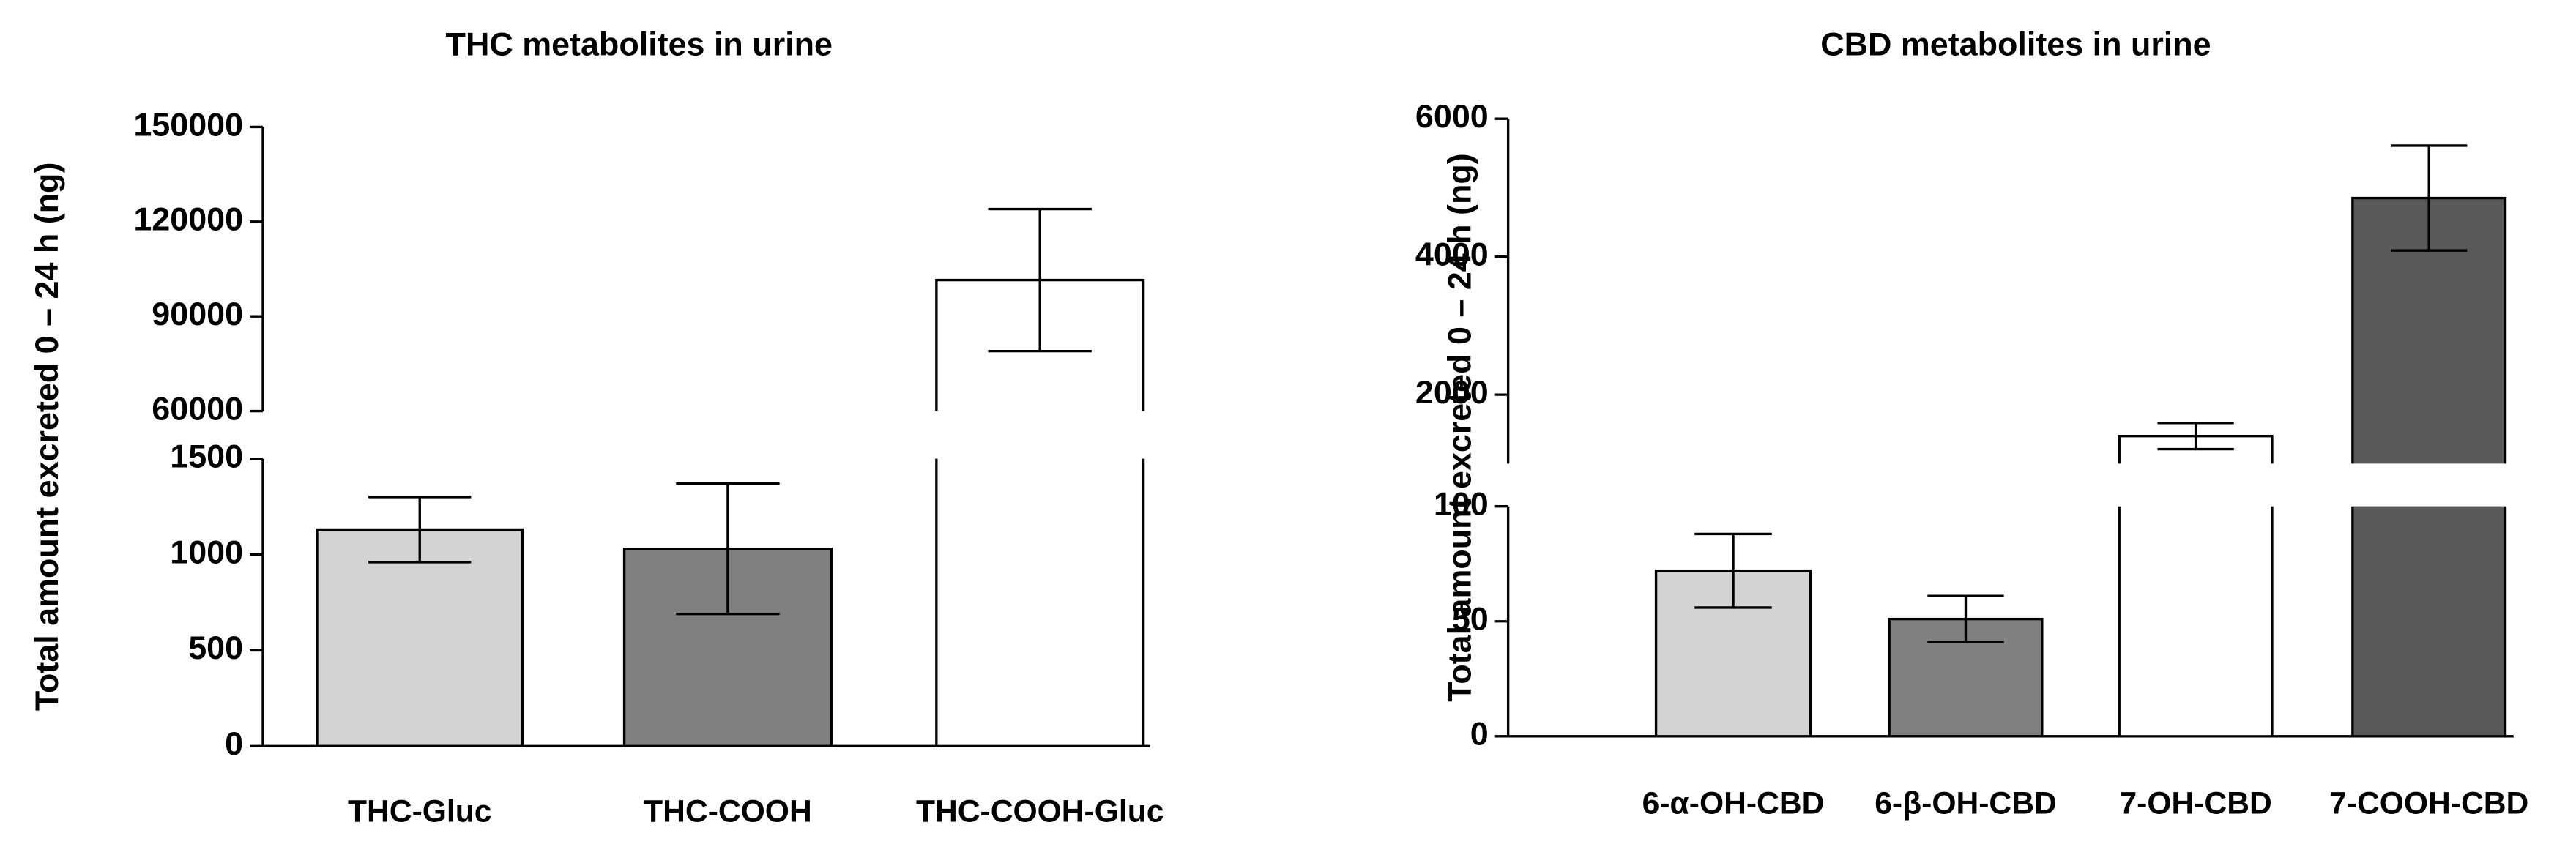 This screenshot has height=855, width=2576. I want to click on x-tick-label: 7-OH-CBD, so click(2195, 803).